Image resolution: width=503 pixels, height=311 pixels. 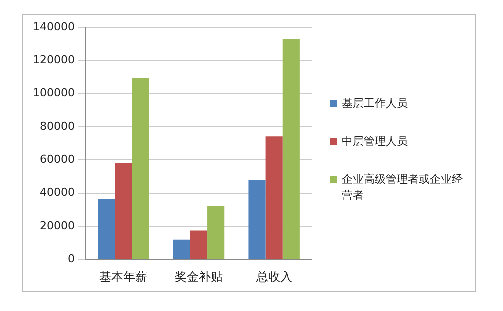 What do you see at coordinates (124, 277) in the screenshot?
I see `x-tick-label: 基本年薪` at bounding box center [124, 277].